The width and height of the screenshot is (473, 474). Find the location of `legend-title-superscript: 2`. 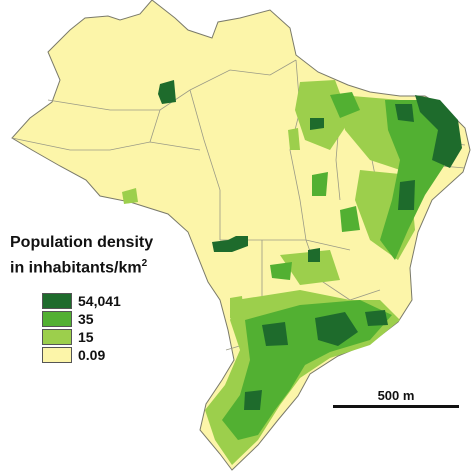

legend-title-superscript: 2 is located at coordinates (144, 263).